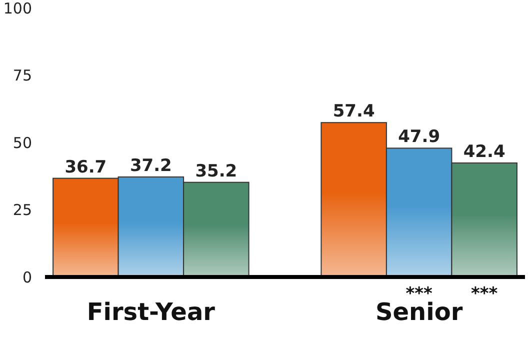 The image size is (530, 343). Describe the element at coordinates (353, 112) in the screenshot. I see `data-label: 57.4` at that location.